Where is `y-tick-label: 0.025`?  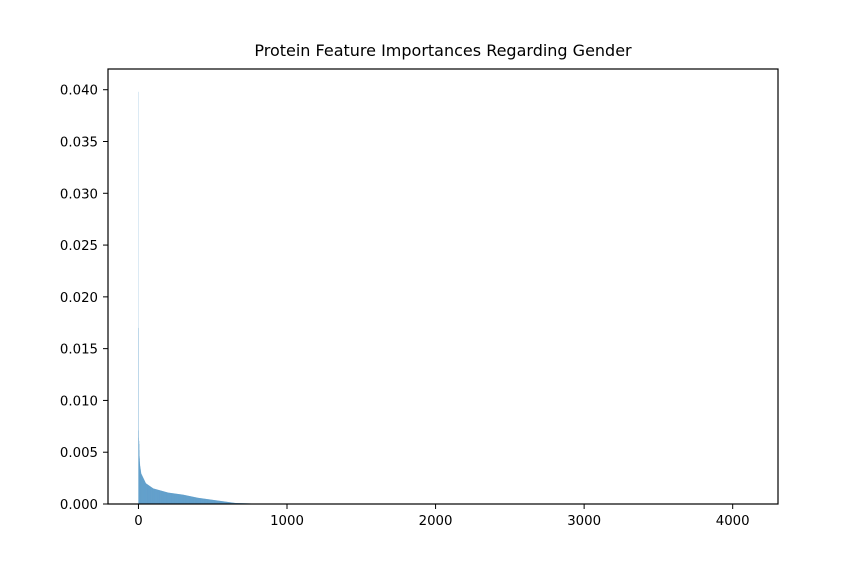 y-tick-label: 0.025 is located at coordinates (79, 246).